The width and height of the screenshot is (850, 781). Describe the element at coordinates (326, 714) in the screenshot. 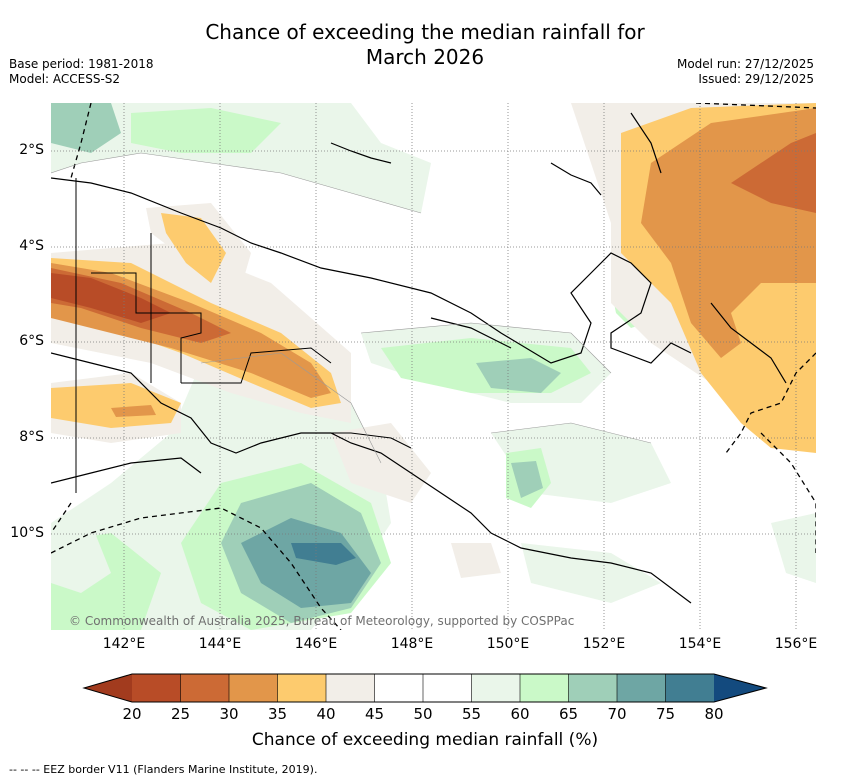

I see `colorbar-label: 40` at that location.